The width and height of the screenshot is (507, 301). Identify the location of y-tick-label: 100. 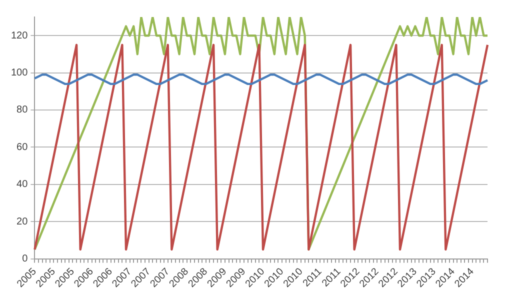
(19, 73).